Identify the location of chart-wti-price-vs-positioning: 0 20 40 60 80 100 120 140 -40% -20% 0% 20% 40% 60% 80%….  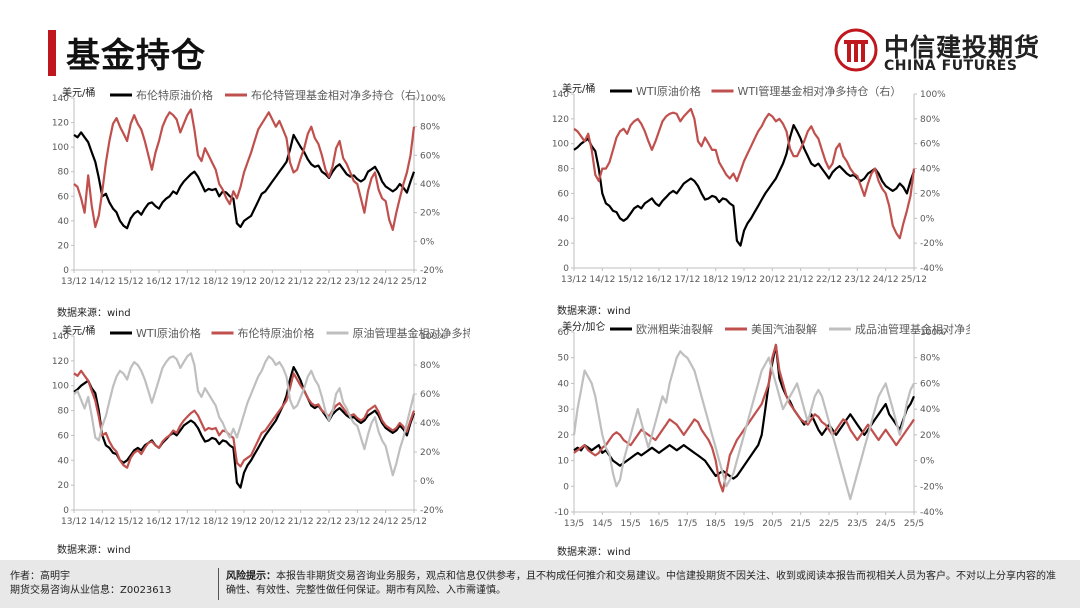
(760, 191).